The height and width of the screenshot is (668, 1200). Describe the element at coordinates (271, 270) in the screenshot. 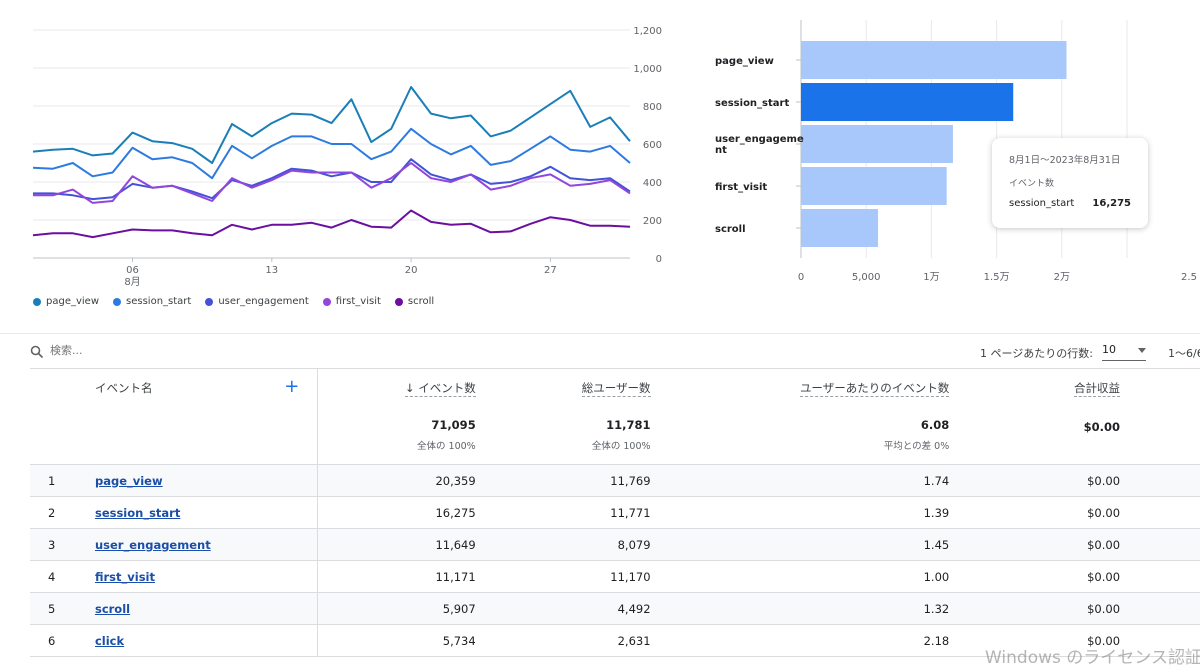

I see `x-tick-label: 13` at that location.